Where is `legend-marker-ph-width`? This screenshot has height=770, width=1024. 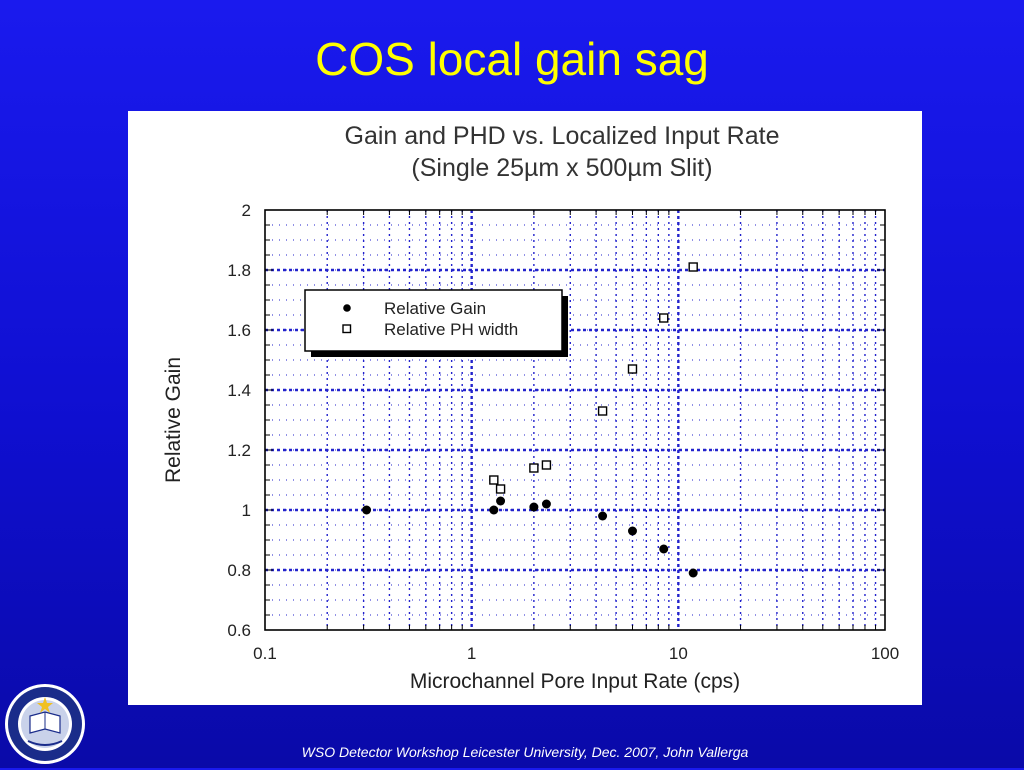
legend-marker-ph-width is located at coordinates (347, 329).